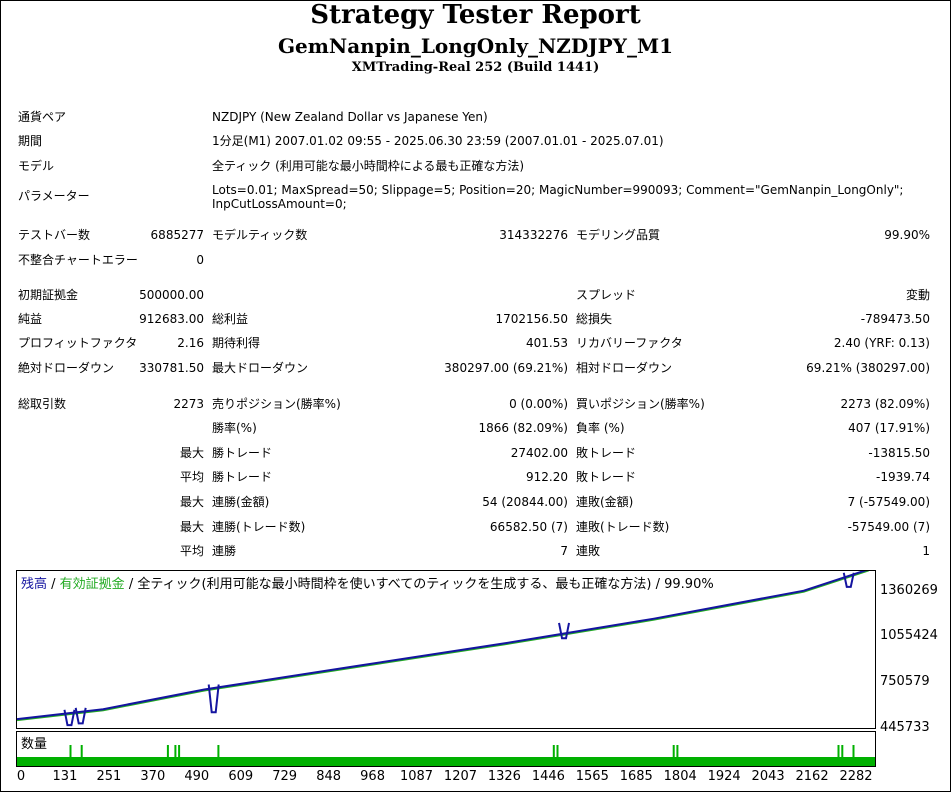 The height and width of the screenshot is (792, 951). Describe the element at coordinates (525, 502) in the screenshot. I see `cons-win-money-value: 54 (20844.00)` at that location.